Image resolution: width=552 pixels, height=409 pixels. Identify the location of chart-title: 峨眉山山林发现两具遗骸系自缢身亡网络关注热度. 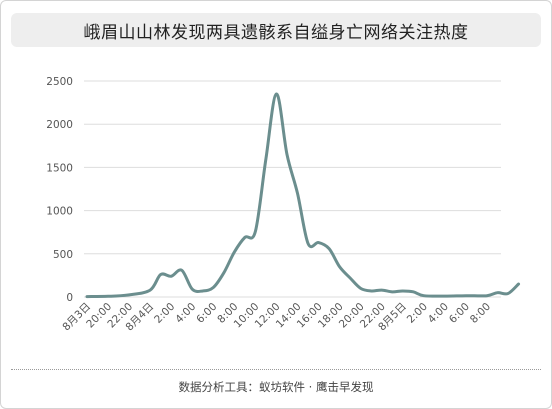
(276, 32).